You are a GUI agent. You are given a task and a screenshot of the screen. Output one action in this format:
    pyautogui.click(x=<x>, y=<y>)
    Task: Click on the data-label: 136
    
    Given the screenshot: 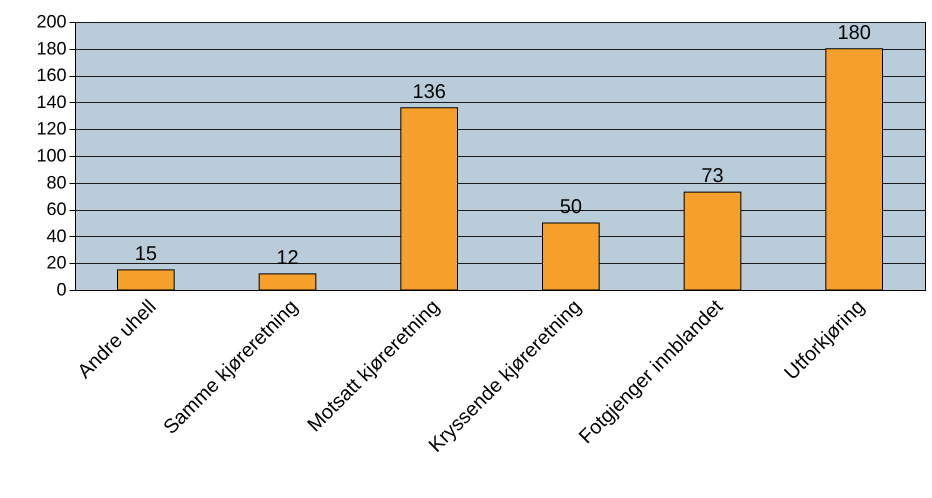 What is the action you would take?
    pyautogui.click(x=429, y=91)
    